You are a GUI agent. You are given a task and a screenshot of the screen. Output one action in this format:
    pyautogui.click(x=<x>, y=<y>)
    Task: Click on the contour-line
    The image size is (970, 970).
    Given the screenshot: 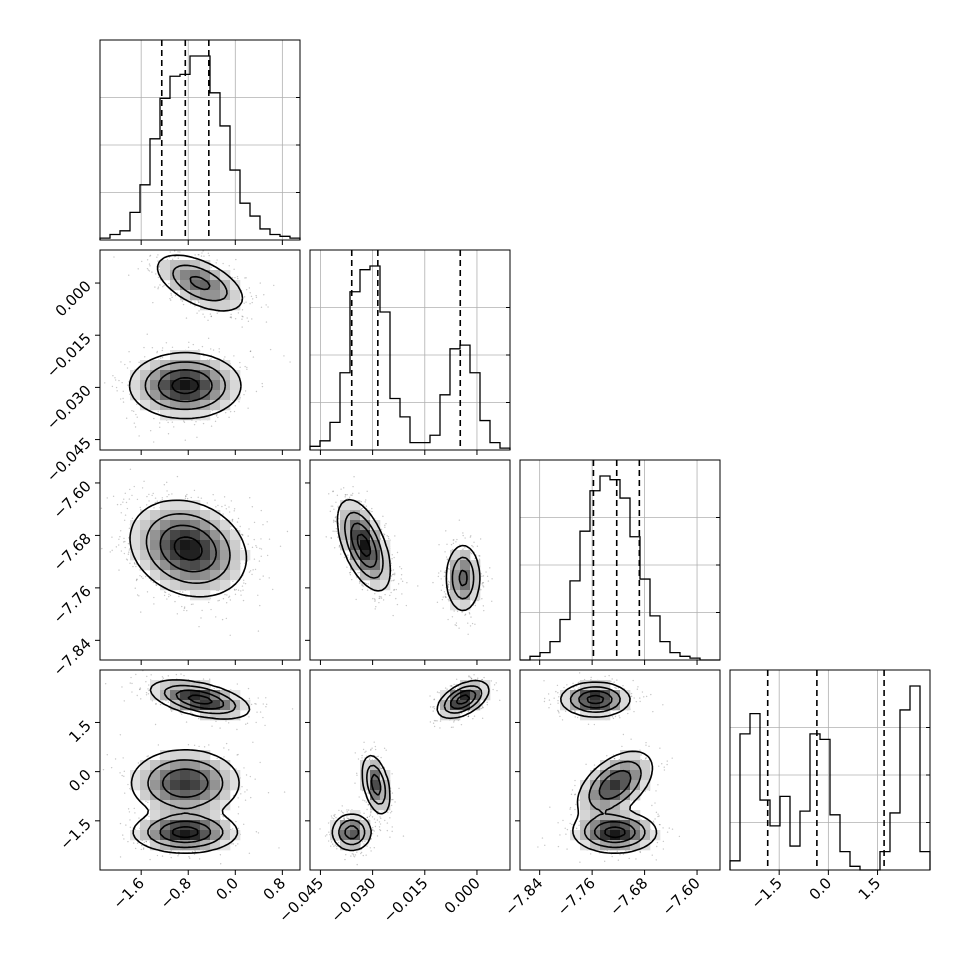 What is the action you would take?
    pyautogui.click(x=186, y=337)
    